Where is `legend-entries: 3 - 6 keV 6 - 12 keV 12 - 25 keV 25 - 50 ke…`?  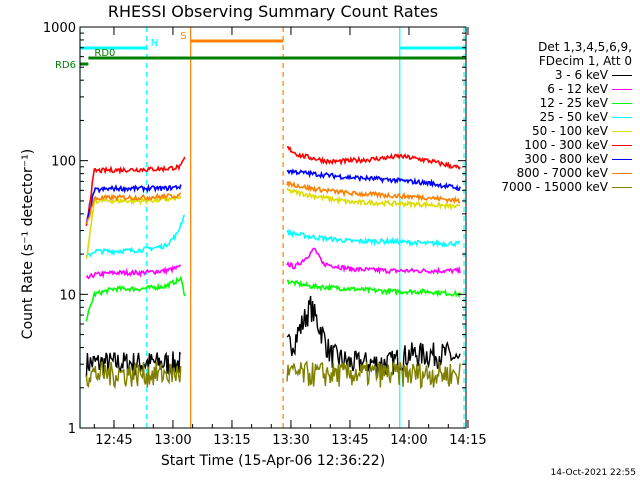
legend-entries: 3 - 6 keV 6 - 12 keV 12 - 25 keV 25 - 50 ke… is located at coordinates (552, 131).